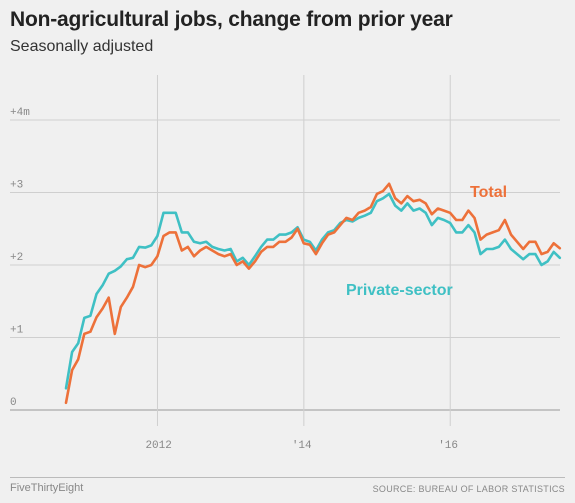 This screenshot has width=575, height=503. I want to click on footer-brand: FiveThirtyEight, so click(47, 488).